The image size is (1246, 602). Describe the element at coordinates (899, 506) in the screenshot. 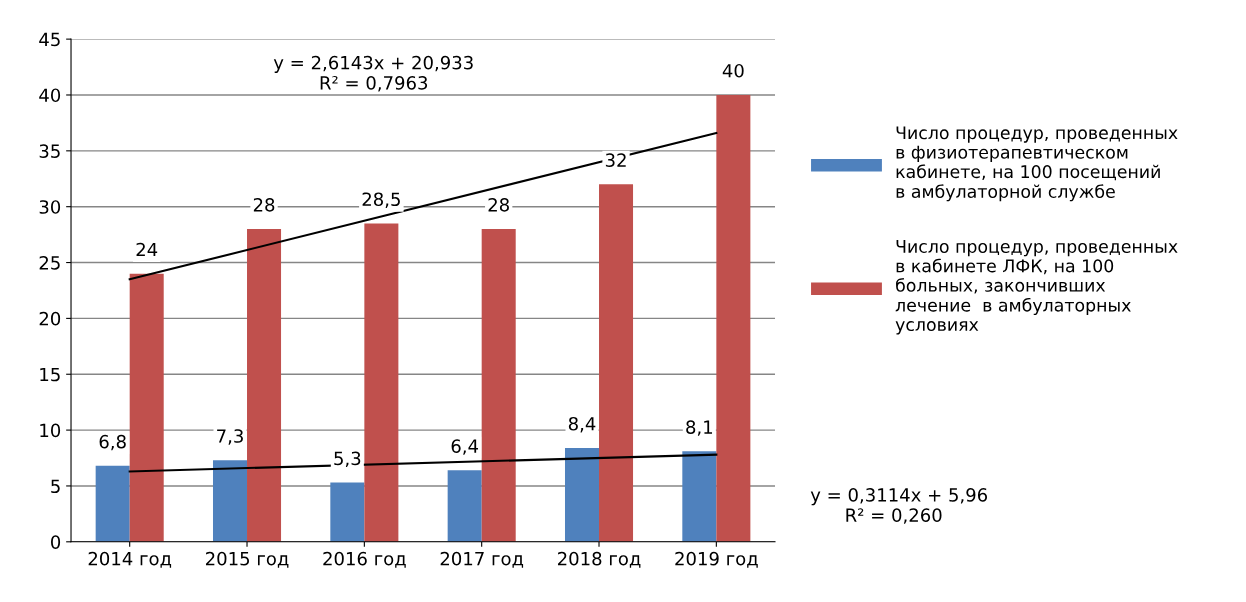

I see `text: y = 0,3114x + 5,96 R² = 0,260` at that location.